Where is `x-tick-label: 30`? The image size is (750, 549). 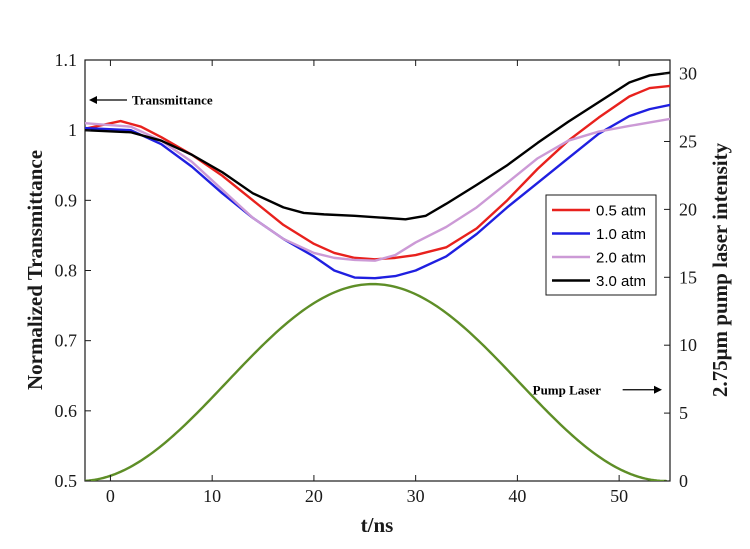 x-tick-label: 30 is located at coordinates (416, 496).